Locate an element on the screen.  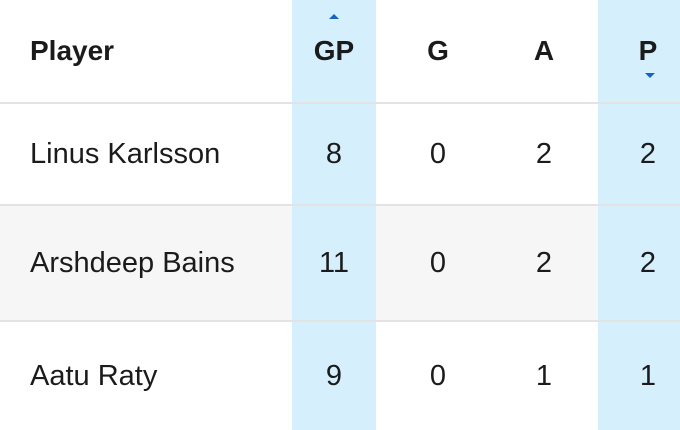
gp-column-highlight is located at coordinates (334, 215).